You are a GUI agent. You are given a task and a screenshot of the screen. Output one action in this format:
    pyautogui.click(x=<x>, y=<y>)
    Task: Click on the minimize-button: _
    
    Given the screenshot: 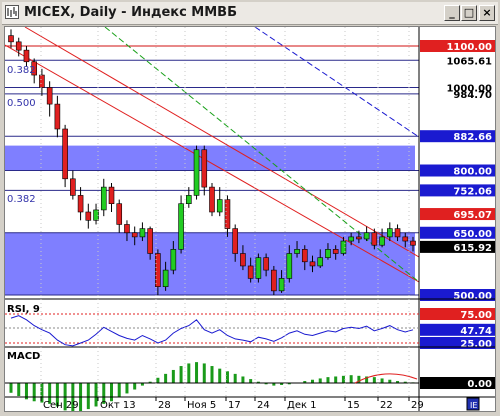 What is the action you would take?
    pyautogui.click(x=452, y=13)
    